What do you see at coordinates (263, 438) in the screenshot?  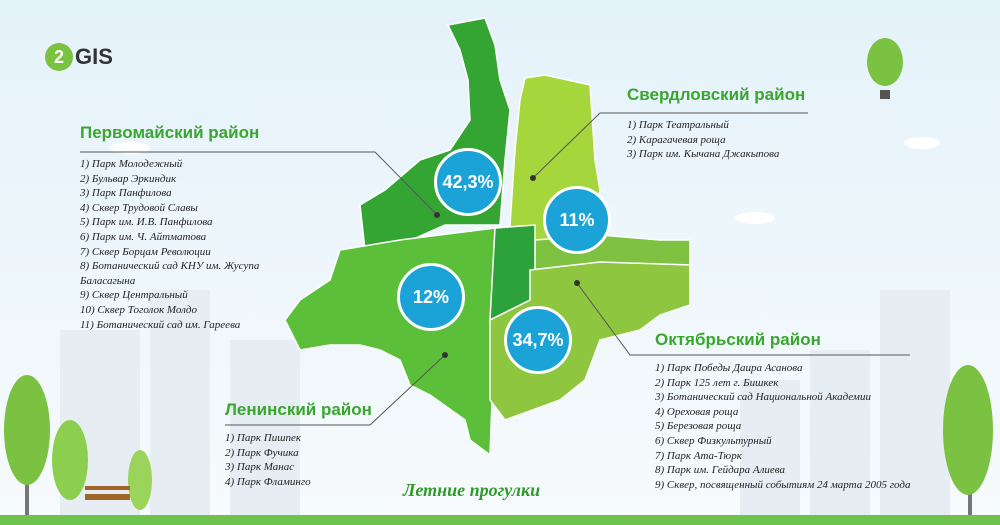 I see `park-item: 1) Парк Пишпек` at bounding box center [263, 438].